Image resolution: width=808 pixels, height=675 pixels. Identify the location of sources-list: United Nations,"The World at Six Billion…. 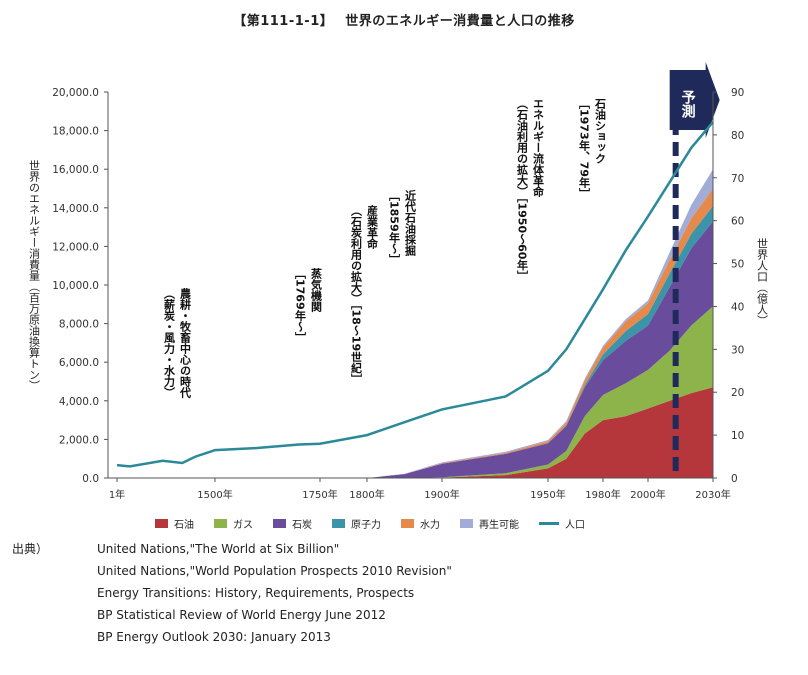
(397, 593).